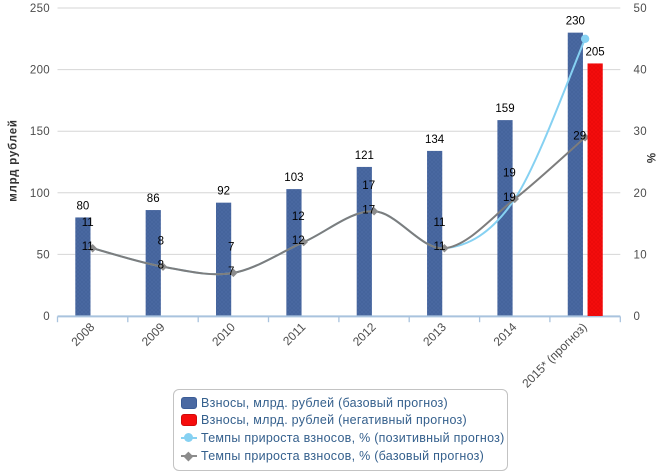  Describe the element at coordinates (595, 52) in the screenshot. I see `svg-text: 205` at that location.